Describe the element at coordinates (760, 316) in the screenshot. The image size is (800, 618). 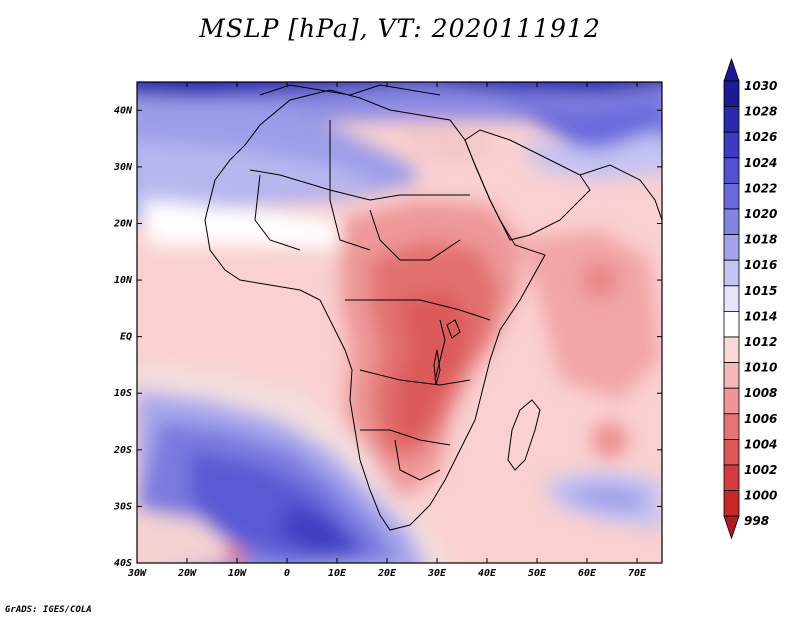
I see `colorbar-label: 1014` at that location.